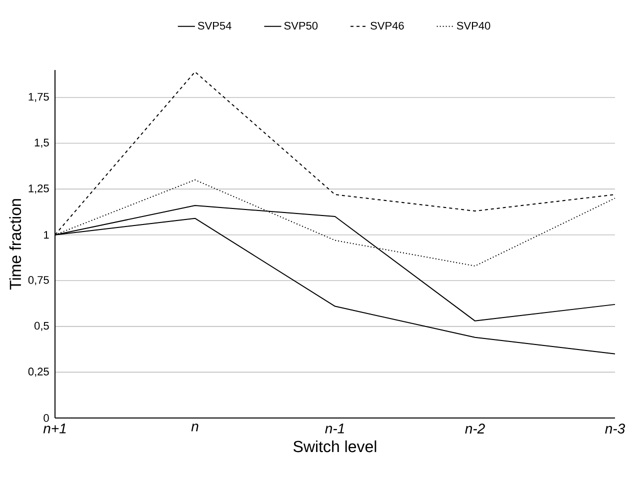 This screenshot has height=488, width=631. Describe the element at coordinates (46, 418) in the screenshot. I see `y-tick-label: 0` at that location.